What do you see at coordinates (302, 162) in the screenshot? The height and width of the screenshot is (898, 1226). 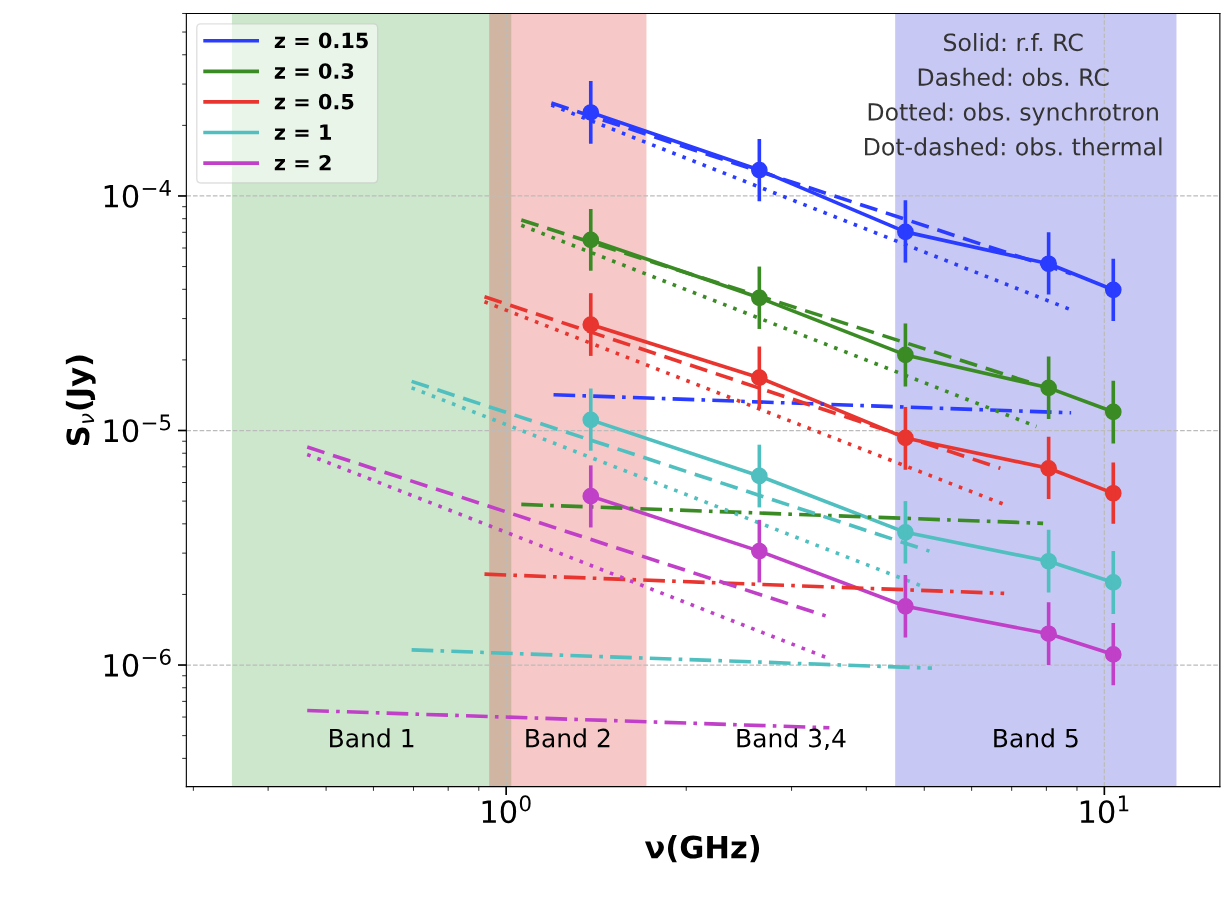 I see `legend-label: z = 2` at bounding box center [302, 162].